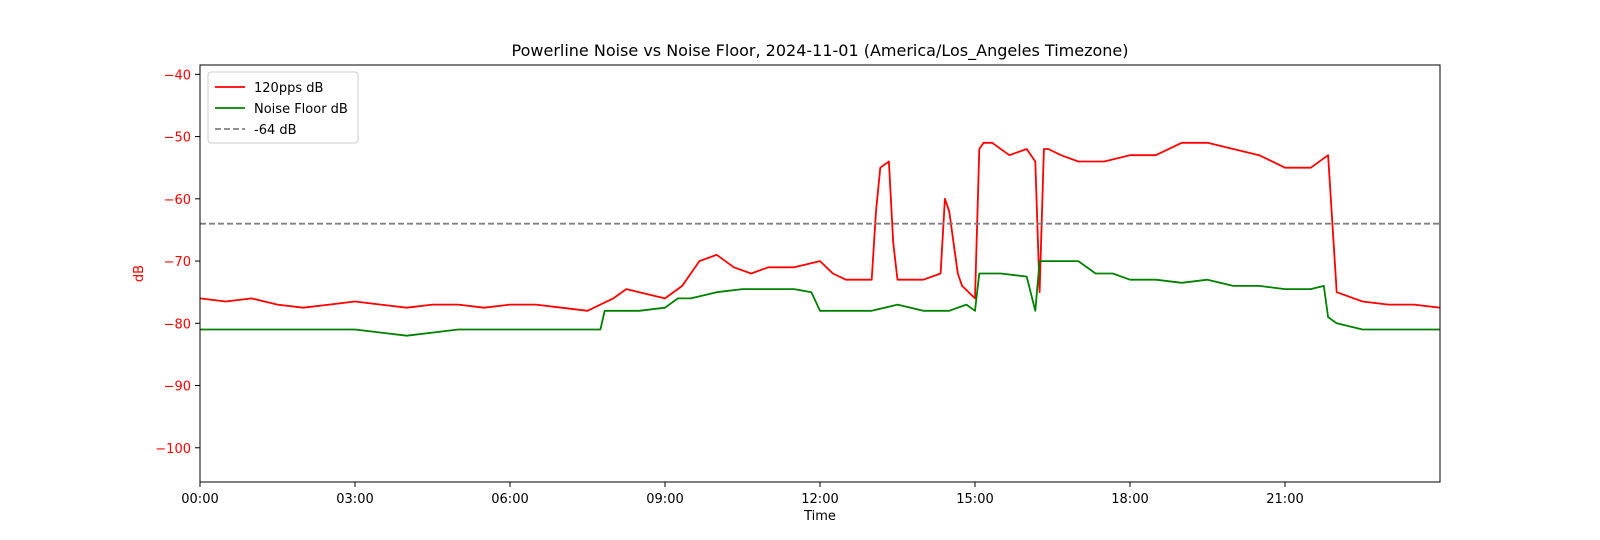 The width and height of the screenshot is (1600, 540). Describe the element at coordinates (275, 130) in the screenshot. I see `legend-label-2: -64 dB` at that location.